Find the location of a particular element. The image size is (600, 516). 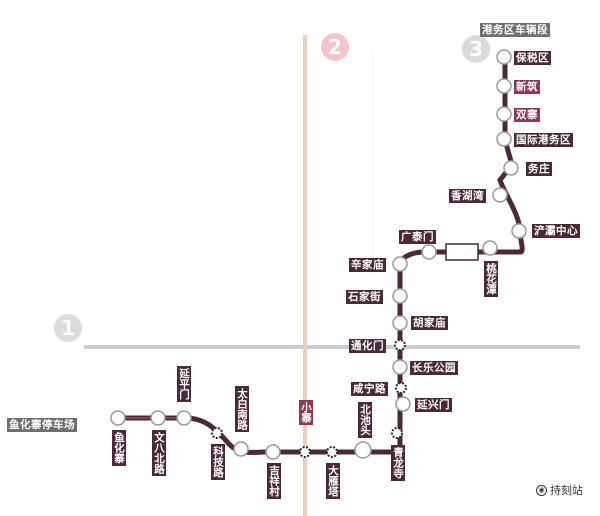

station-dot-shijiajie is located at coordinates (400, 296).